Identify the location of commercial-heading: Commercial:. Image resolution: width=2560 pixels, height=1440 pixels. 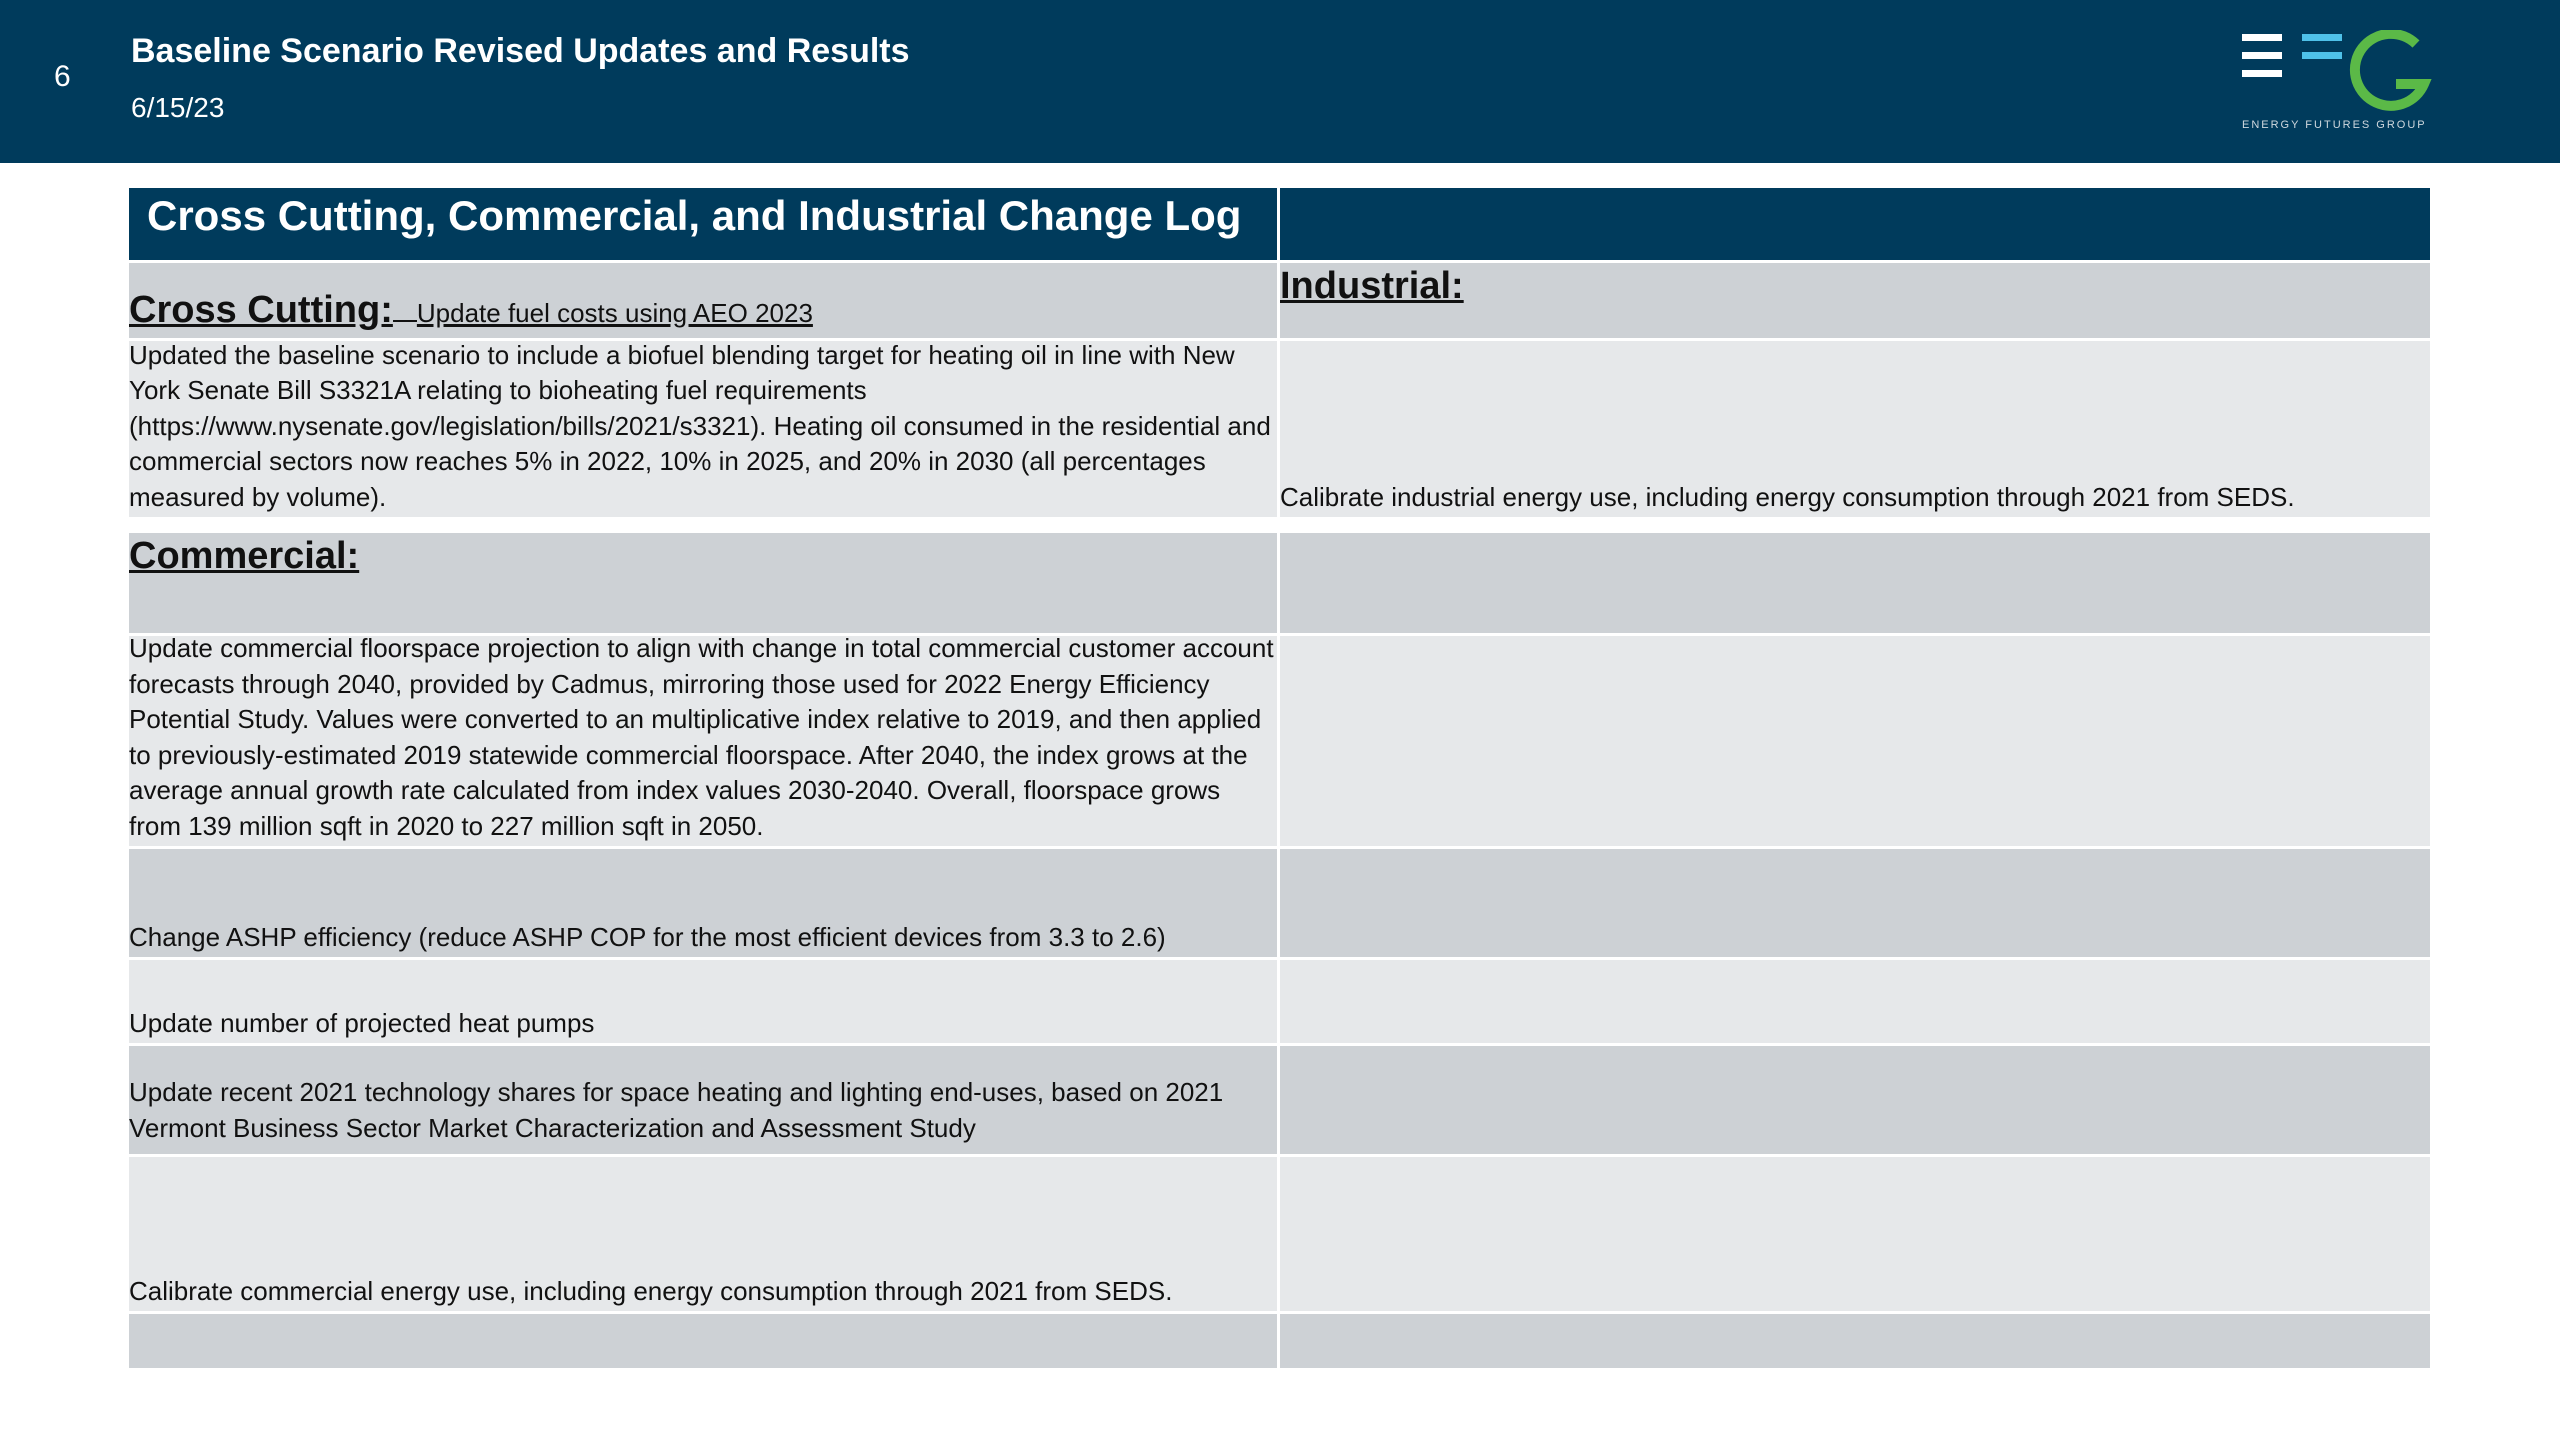
(244, 556).